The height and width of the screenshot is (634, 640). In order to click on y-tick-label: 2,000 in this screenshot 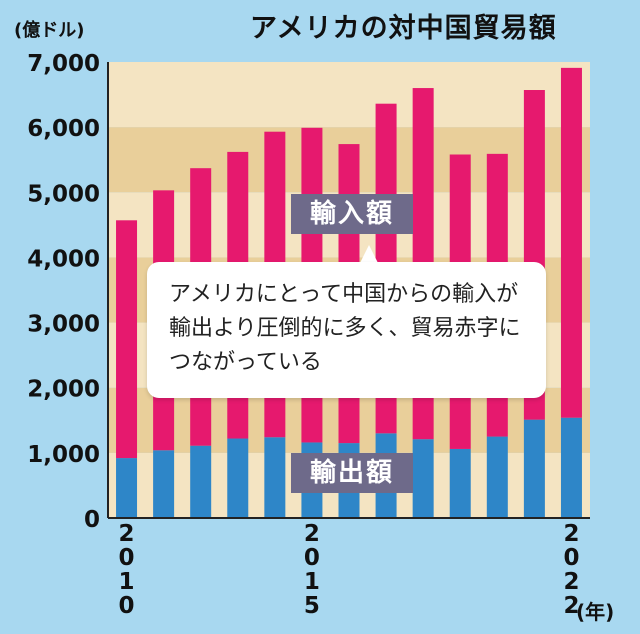, I will do `click(63, 390)`.